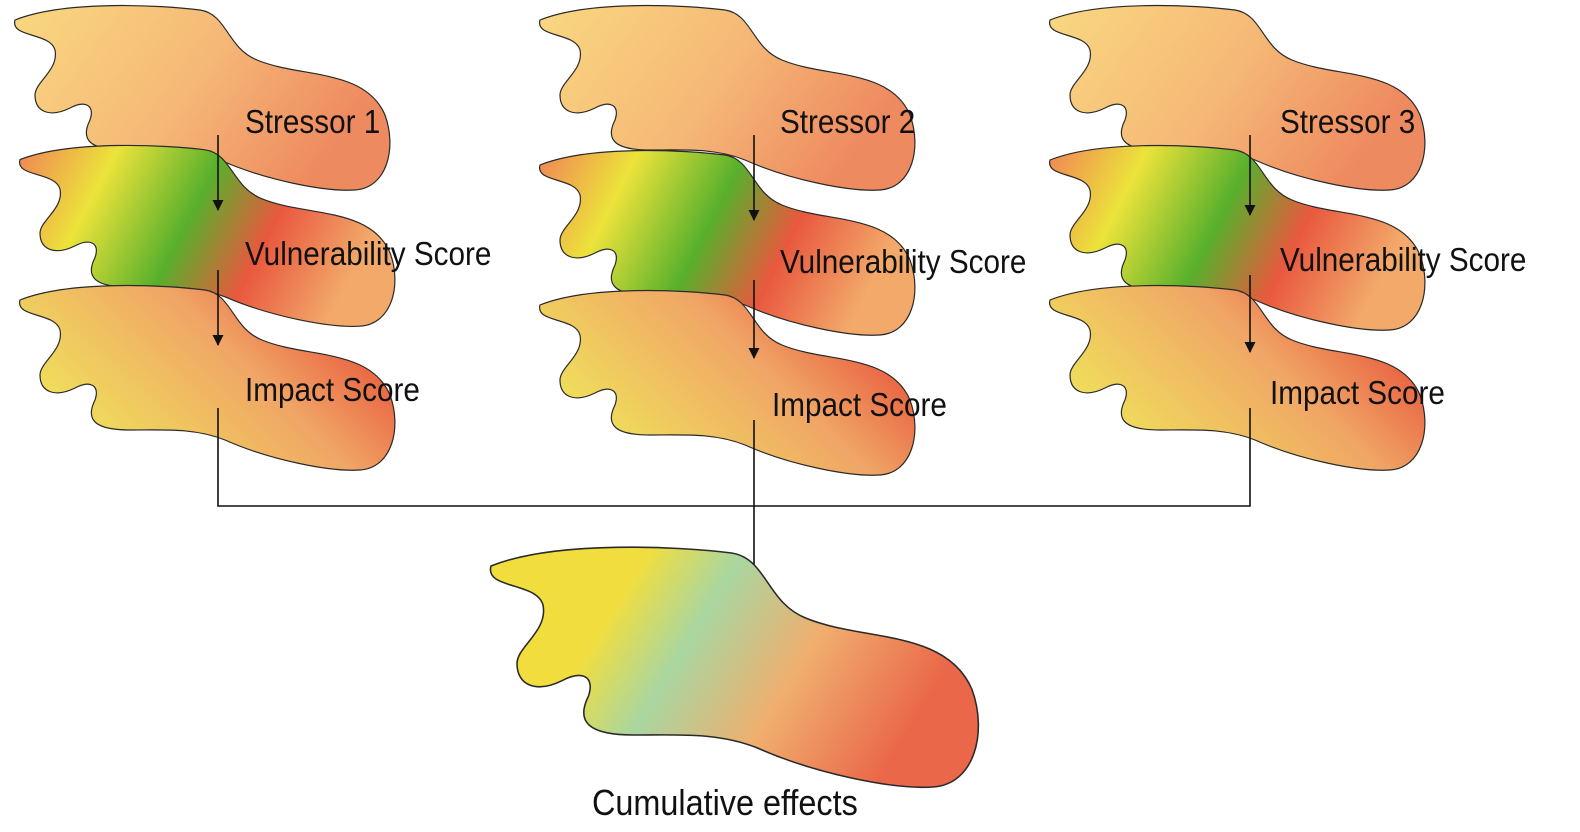  What do you see at coordinates (368, 254) in the screenshot?
I see `vulnerability-1-label: Vulnerability Score` at bounding box center [368, 254].